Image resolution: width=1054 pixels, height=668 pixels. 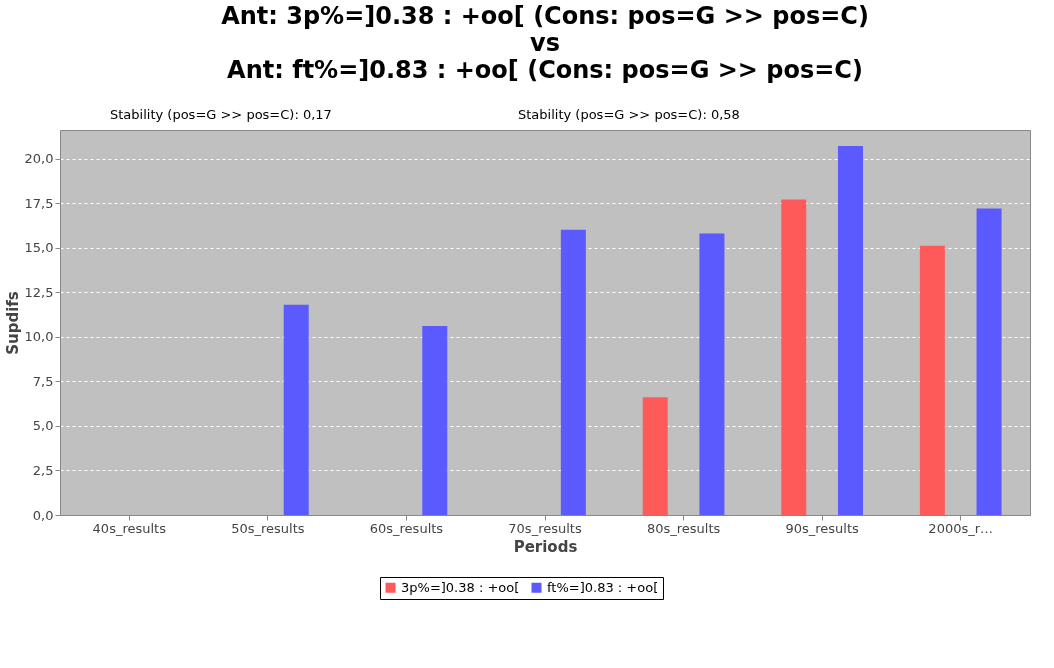 I want to click on x-axis-title: Periods, so click(x=545, y=546).